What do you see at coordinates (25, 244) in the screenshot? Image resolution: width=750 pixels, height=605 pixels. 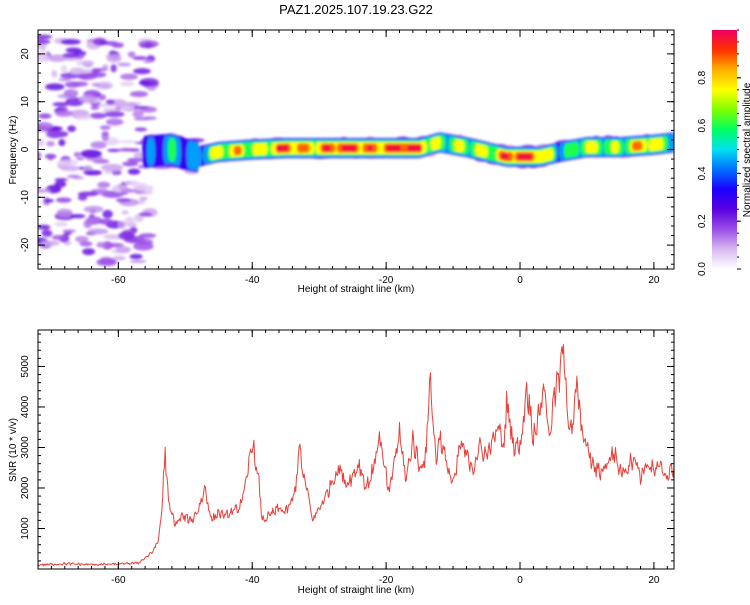 I see `spectrogram-y-tick-label: -20` at bounding box center [25, 244].